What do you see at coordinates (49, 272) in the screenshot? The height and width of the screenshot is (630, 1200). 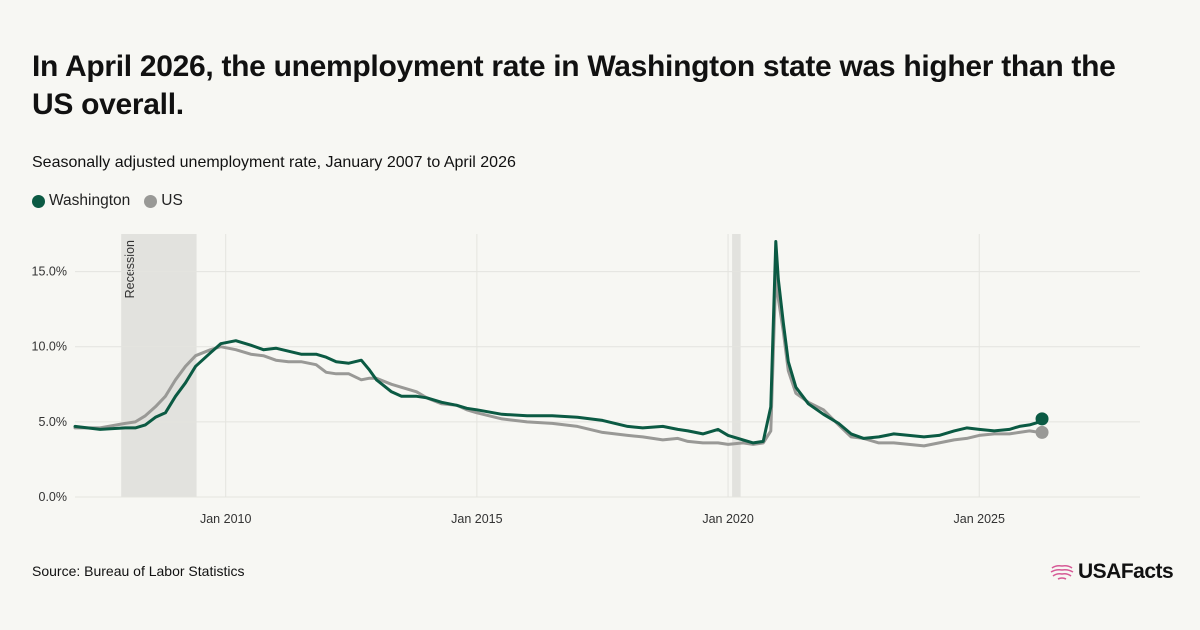 I see `y-tick-label: 15.0%` at bounding box center [49, 272].